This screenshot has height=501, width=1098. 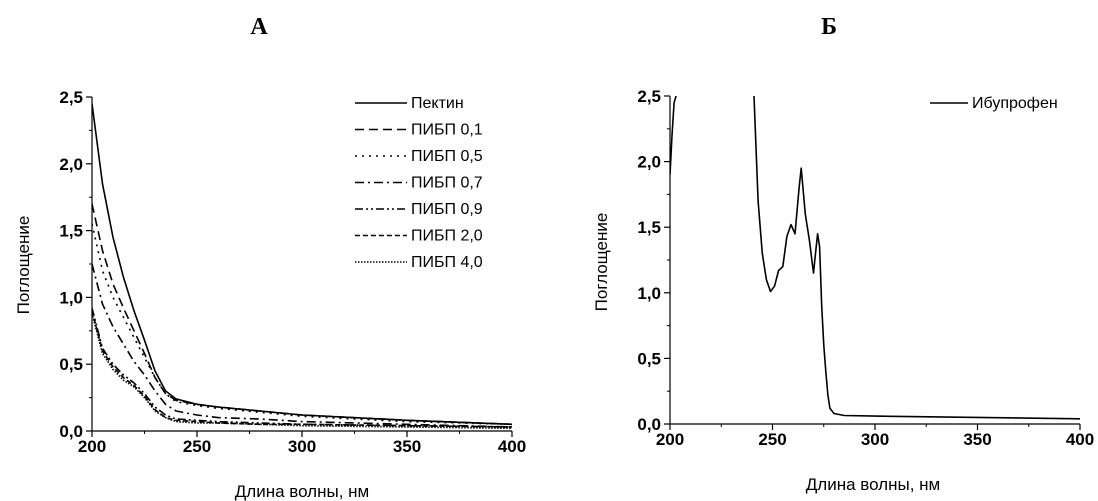 What do you see at coordinates (447, 236) in the screenshot?
I see `legend-label: ПИБП 2,0` at bounding box center [447, 236].